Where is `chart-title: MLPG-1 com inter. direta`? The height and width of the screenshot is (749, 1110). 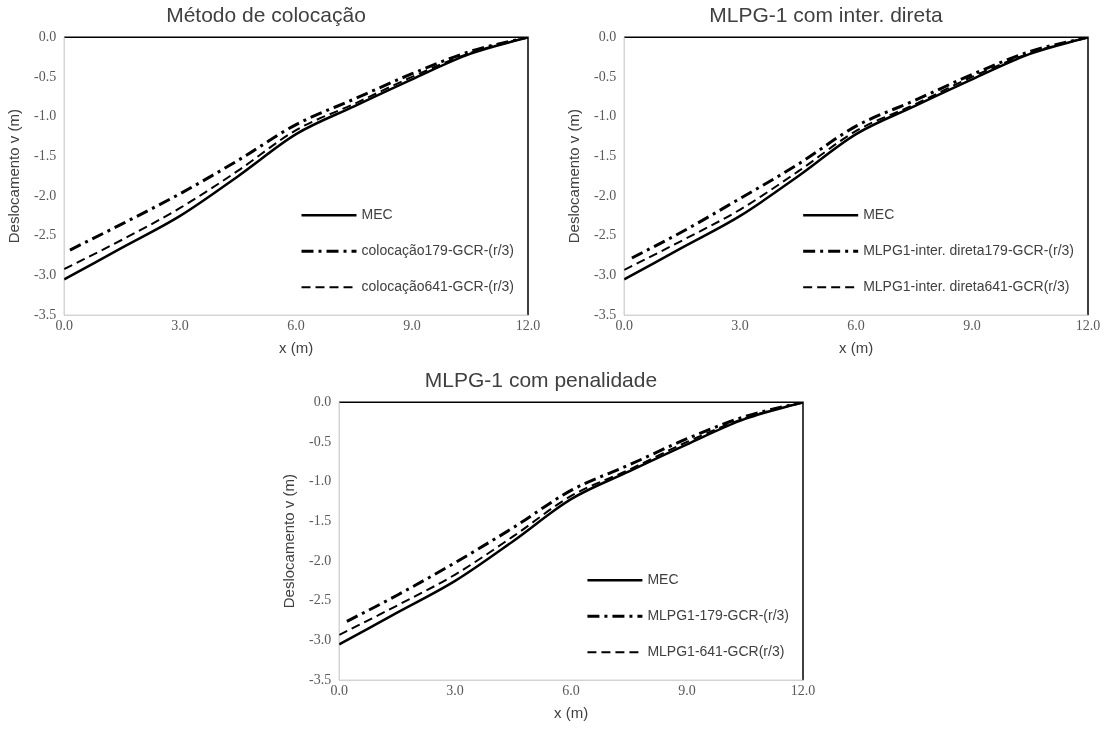 chart-title: MLPG-1 com inter. direta is located at coordinates (826, 15).